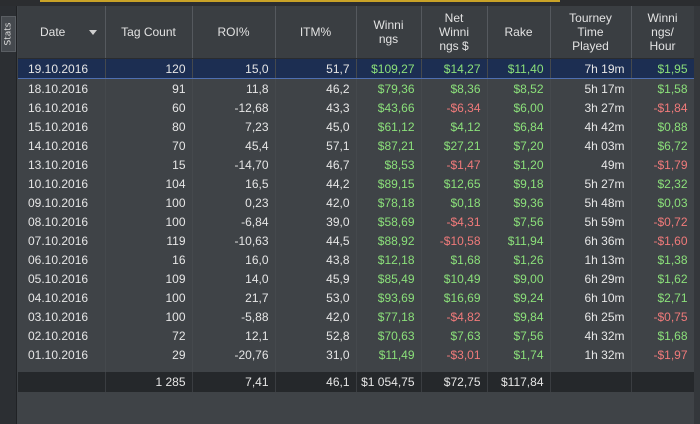 The width and height of the screenshot is (700, 424). Describe the element at coordinates (389, 354) in the screenshot. I see `winnings-cell: $11,49` at that location.